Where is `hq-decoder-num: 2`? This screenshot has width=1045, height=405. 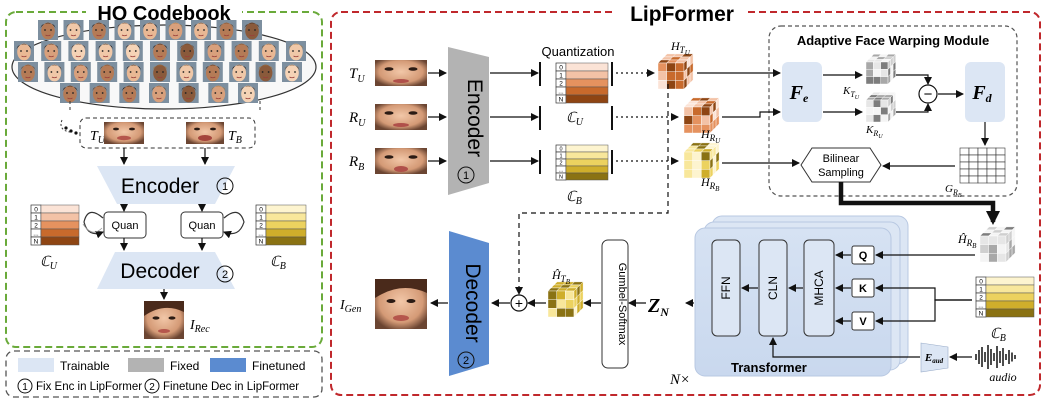 hq-decoder-num: 2 is located at coordinates (225, 275).